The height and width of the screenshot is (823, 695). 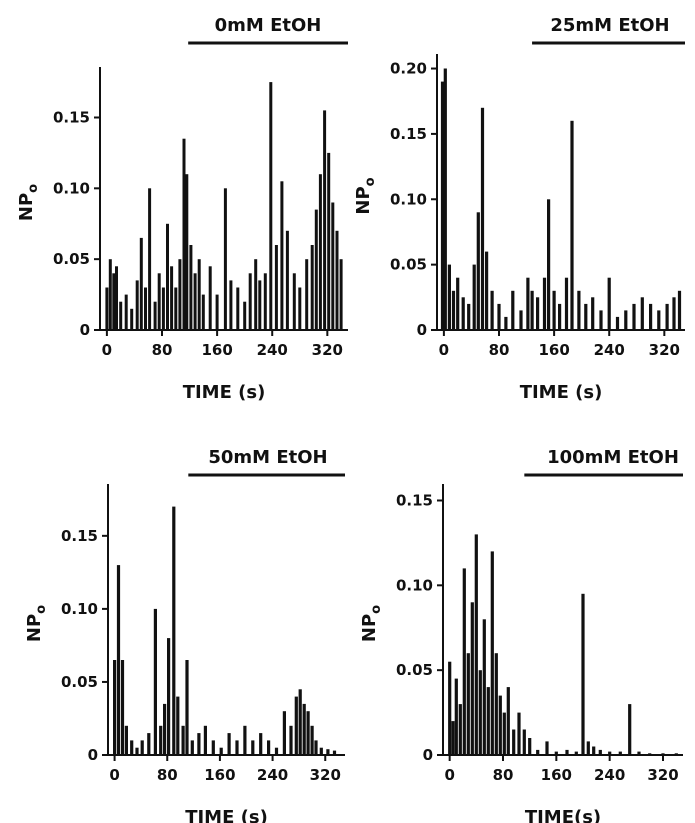 I want to click on x-axis-label: TIME(s), so click(x=563, y=815).